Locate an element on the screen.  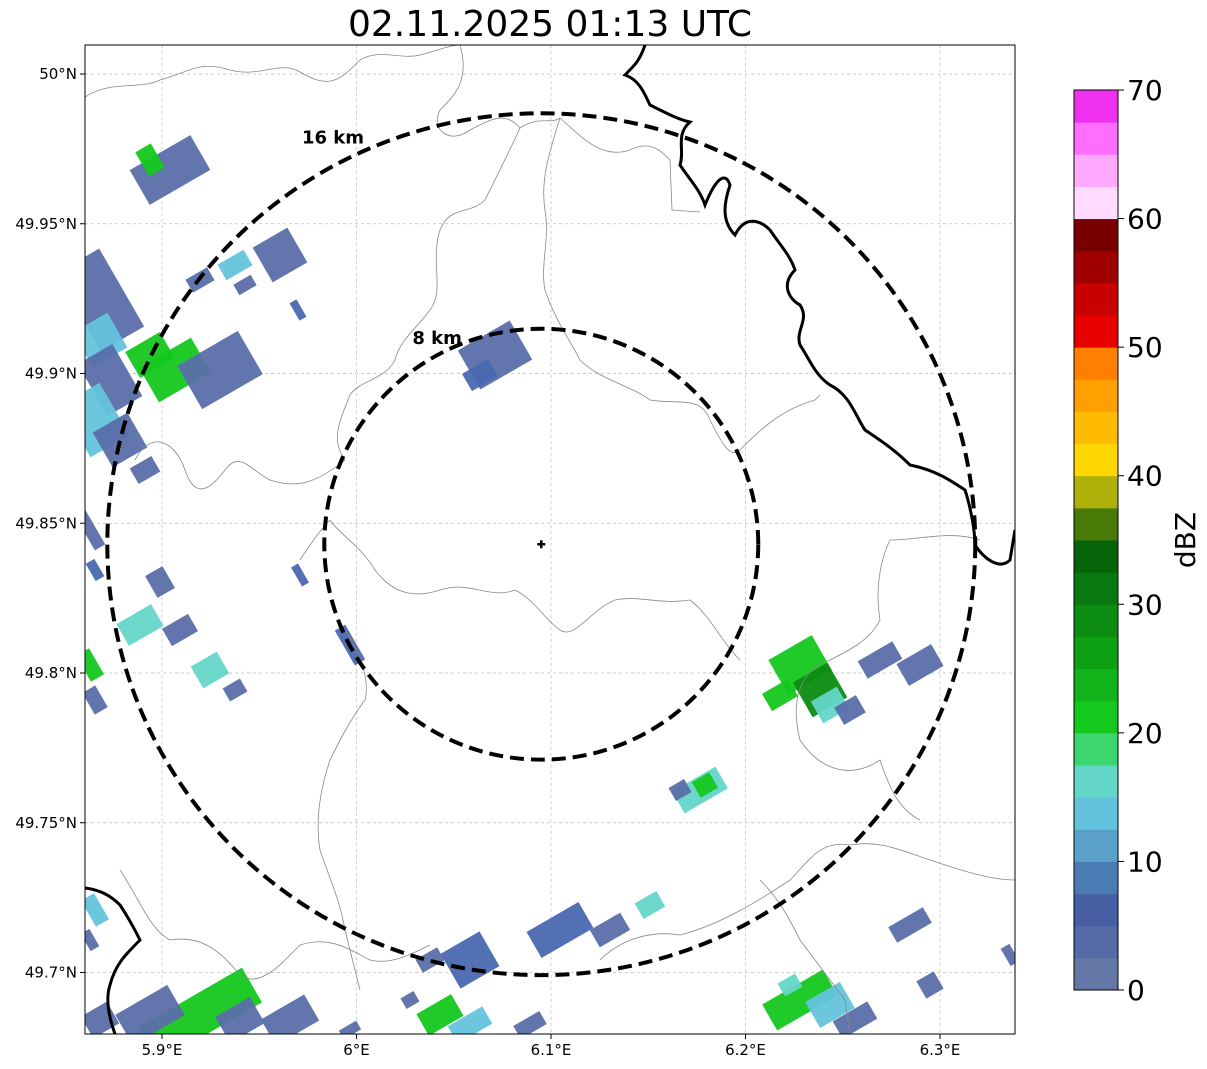
radar-site-marker is located at coordinates (541, 544).